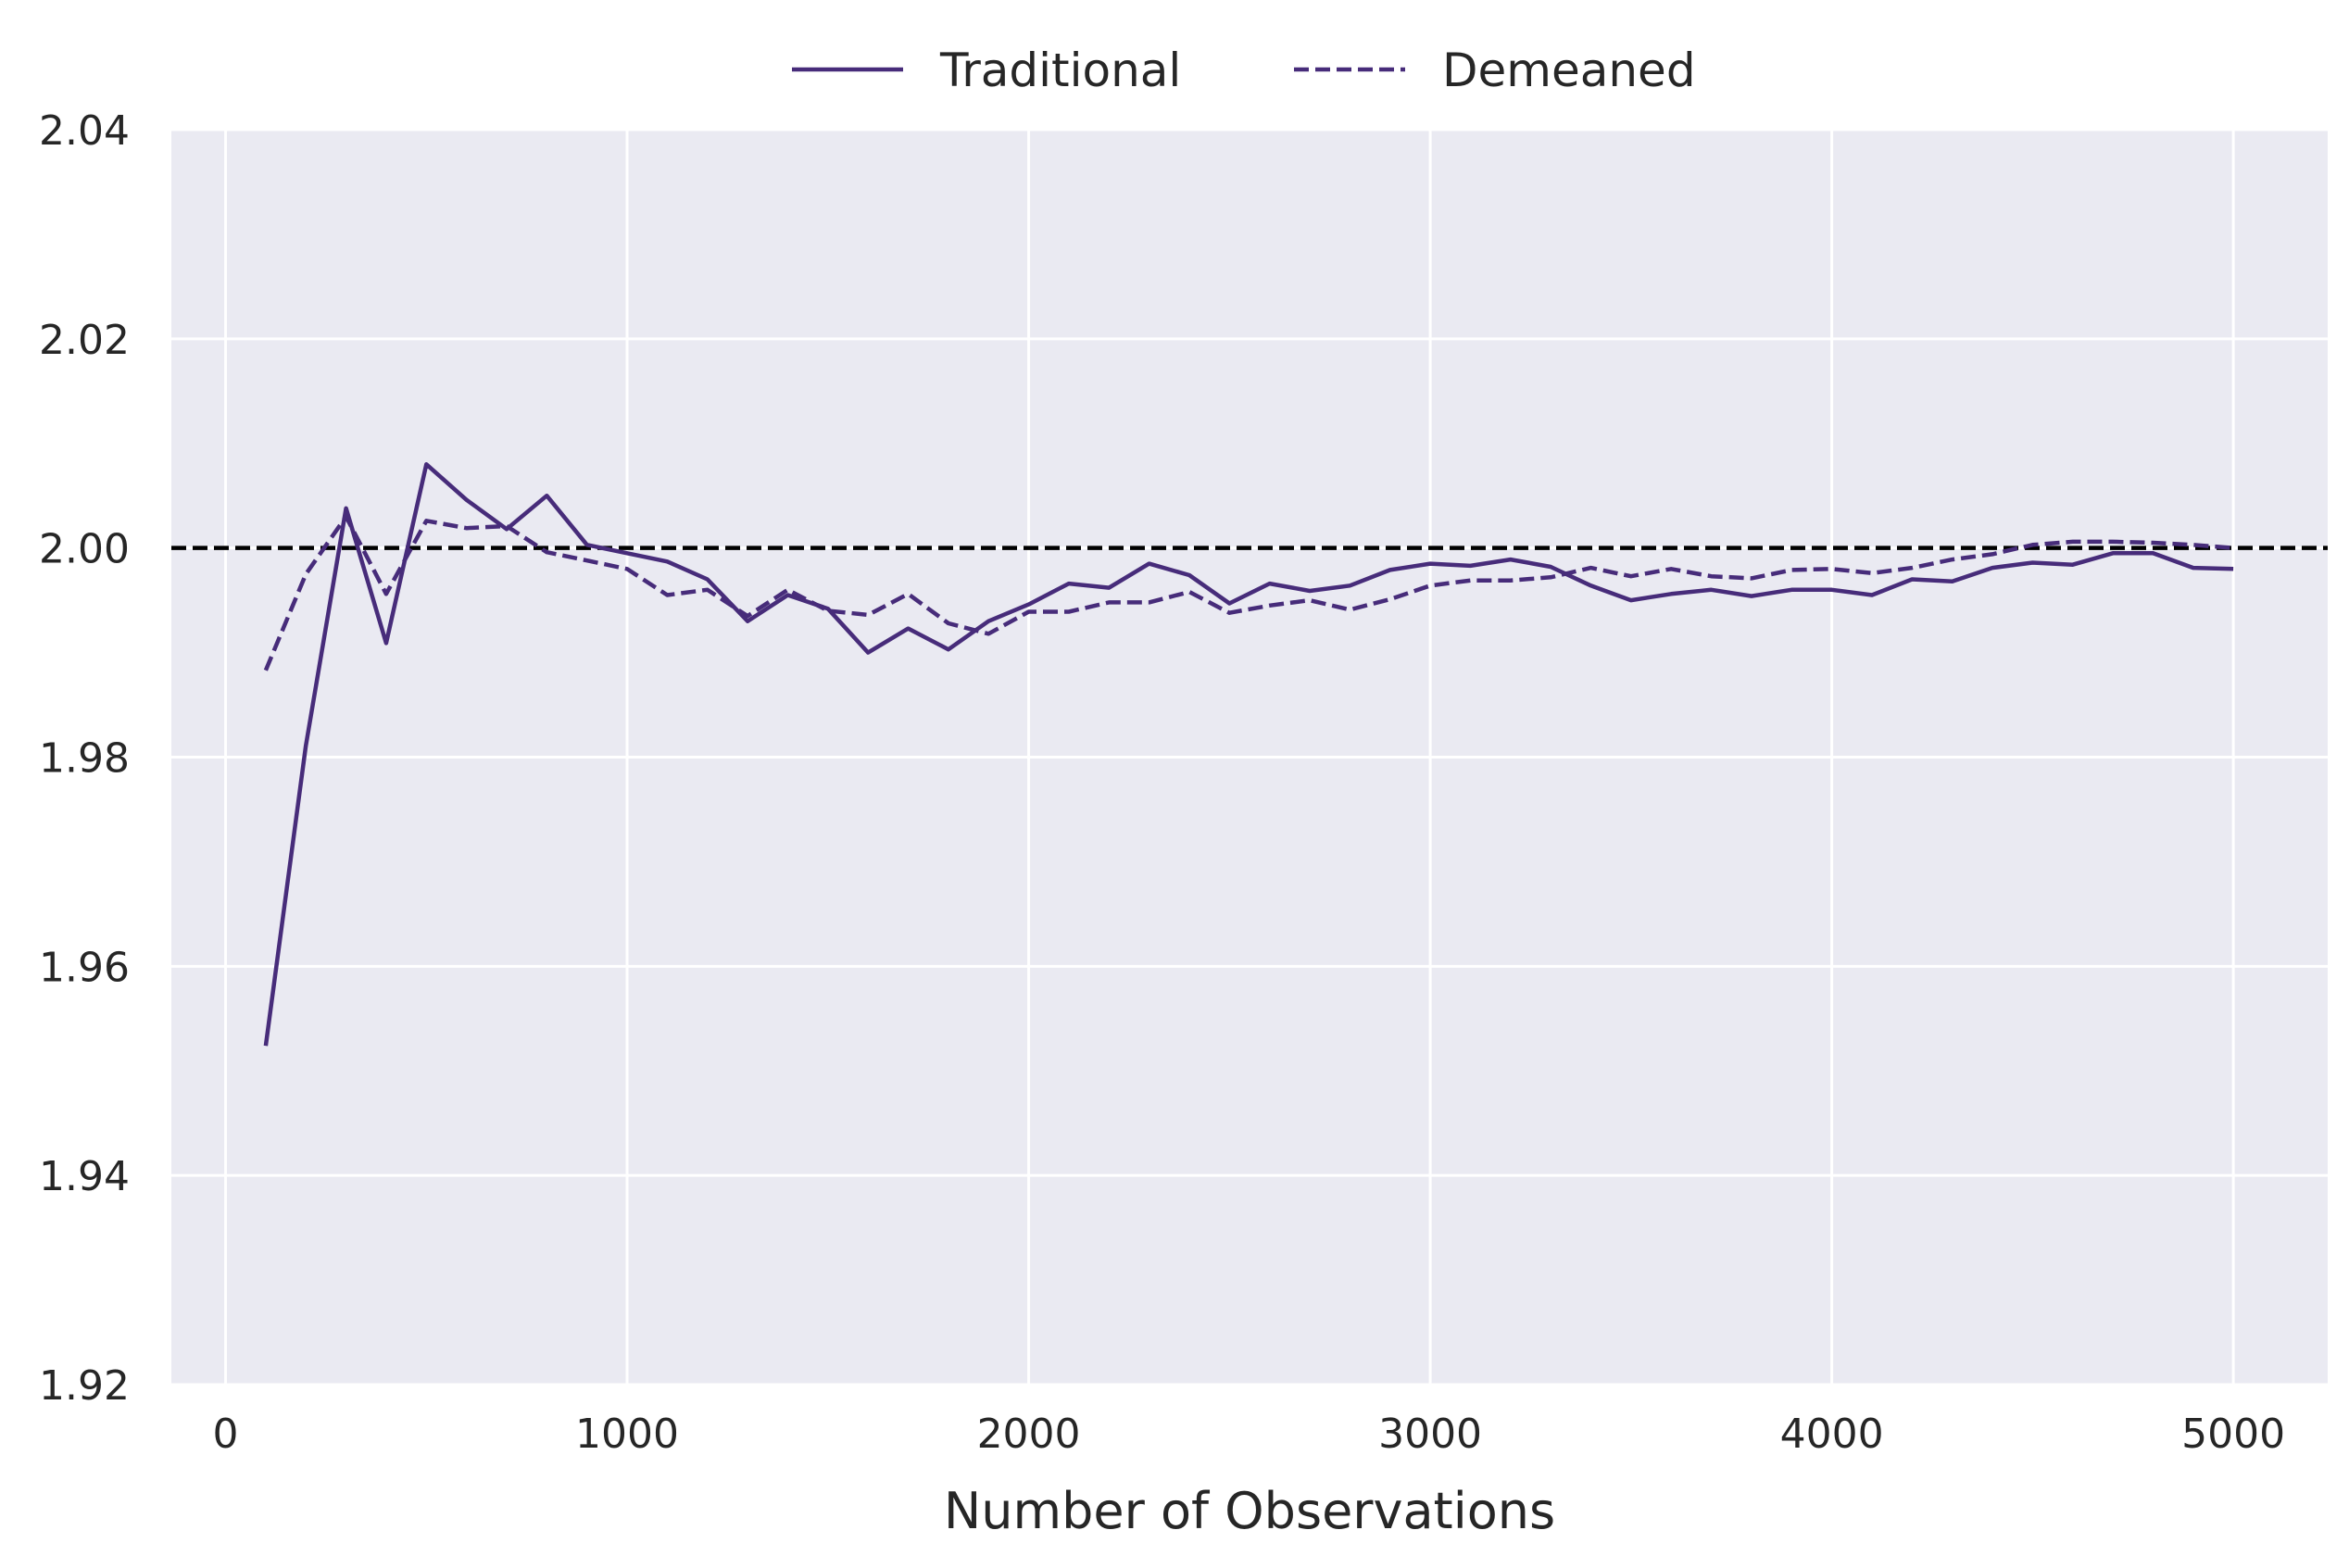 This screenshot has width=2349, height=1568. I want to click on y-tick-label: 1.92, so click(85, 1386).